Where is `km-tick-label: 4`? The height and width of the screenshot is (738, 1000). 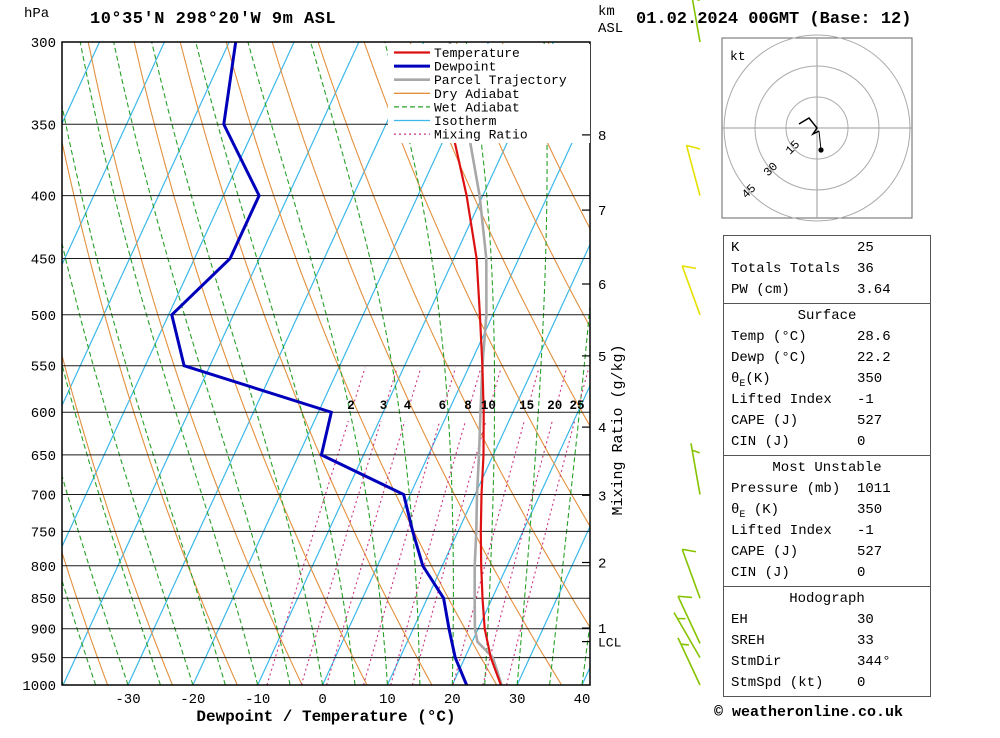
km-tick-label: 4 is located at coordinates (602, 429).